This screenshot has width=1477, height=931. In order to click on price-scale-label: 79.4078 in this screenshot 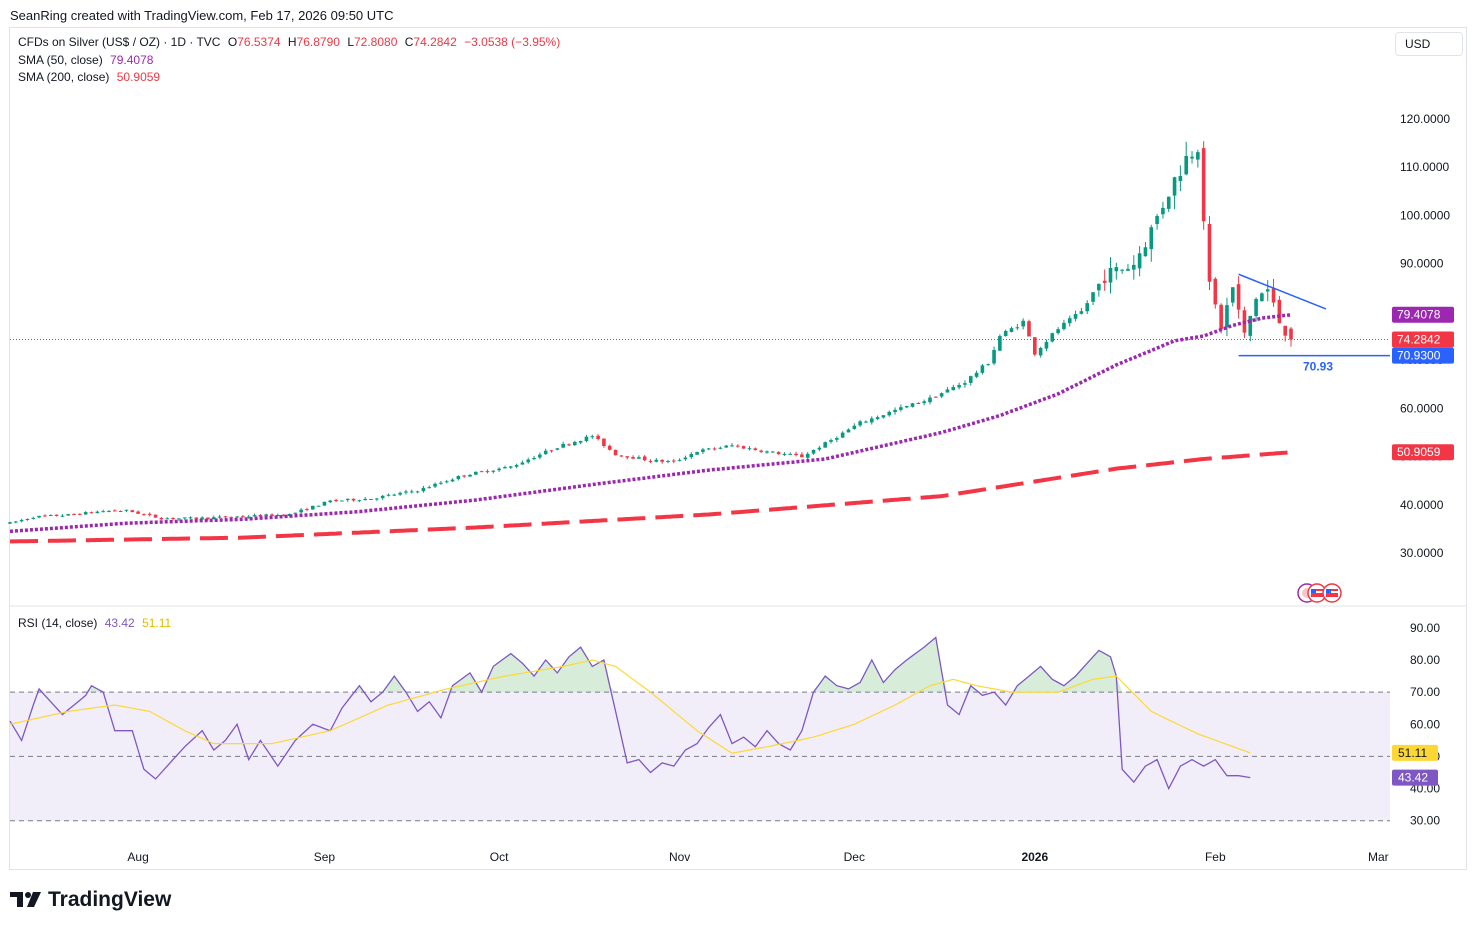, I will do `click(1423, 314)`.